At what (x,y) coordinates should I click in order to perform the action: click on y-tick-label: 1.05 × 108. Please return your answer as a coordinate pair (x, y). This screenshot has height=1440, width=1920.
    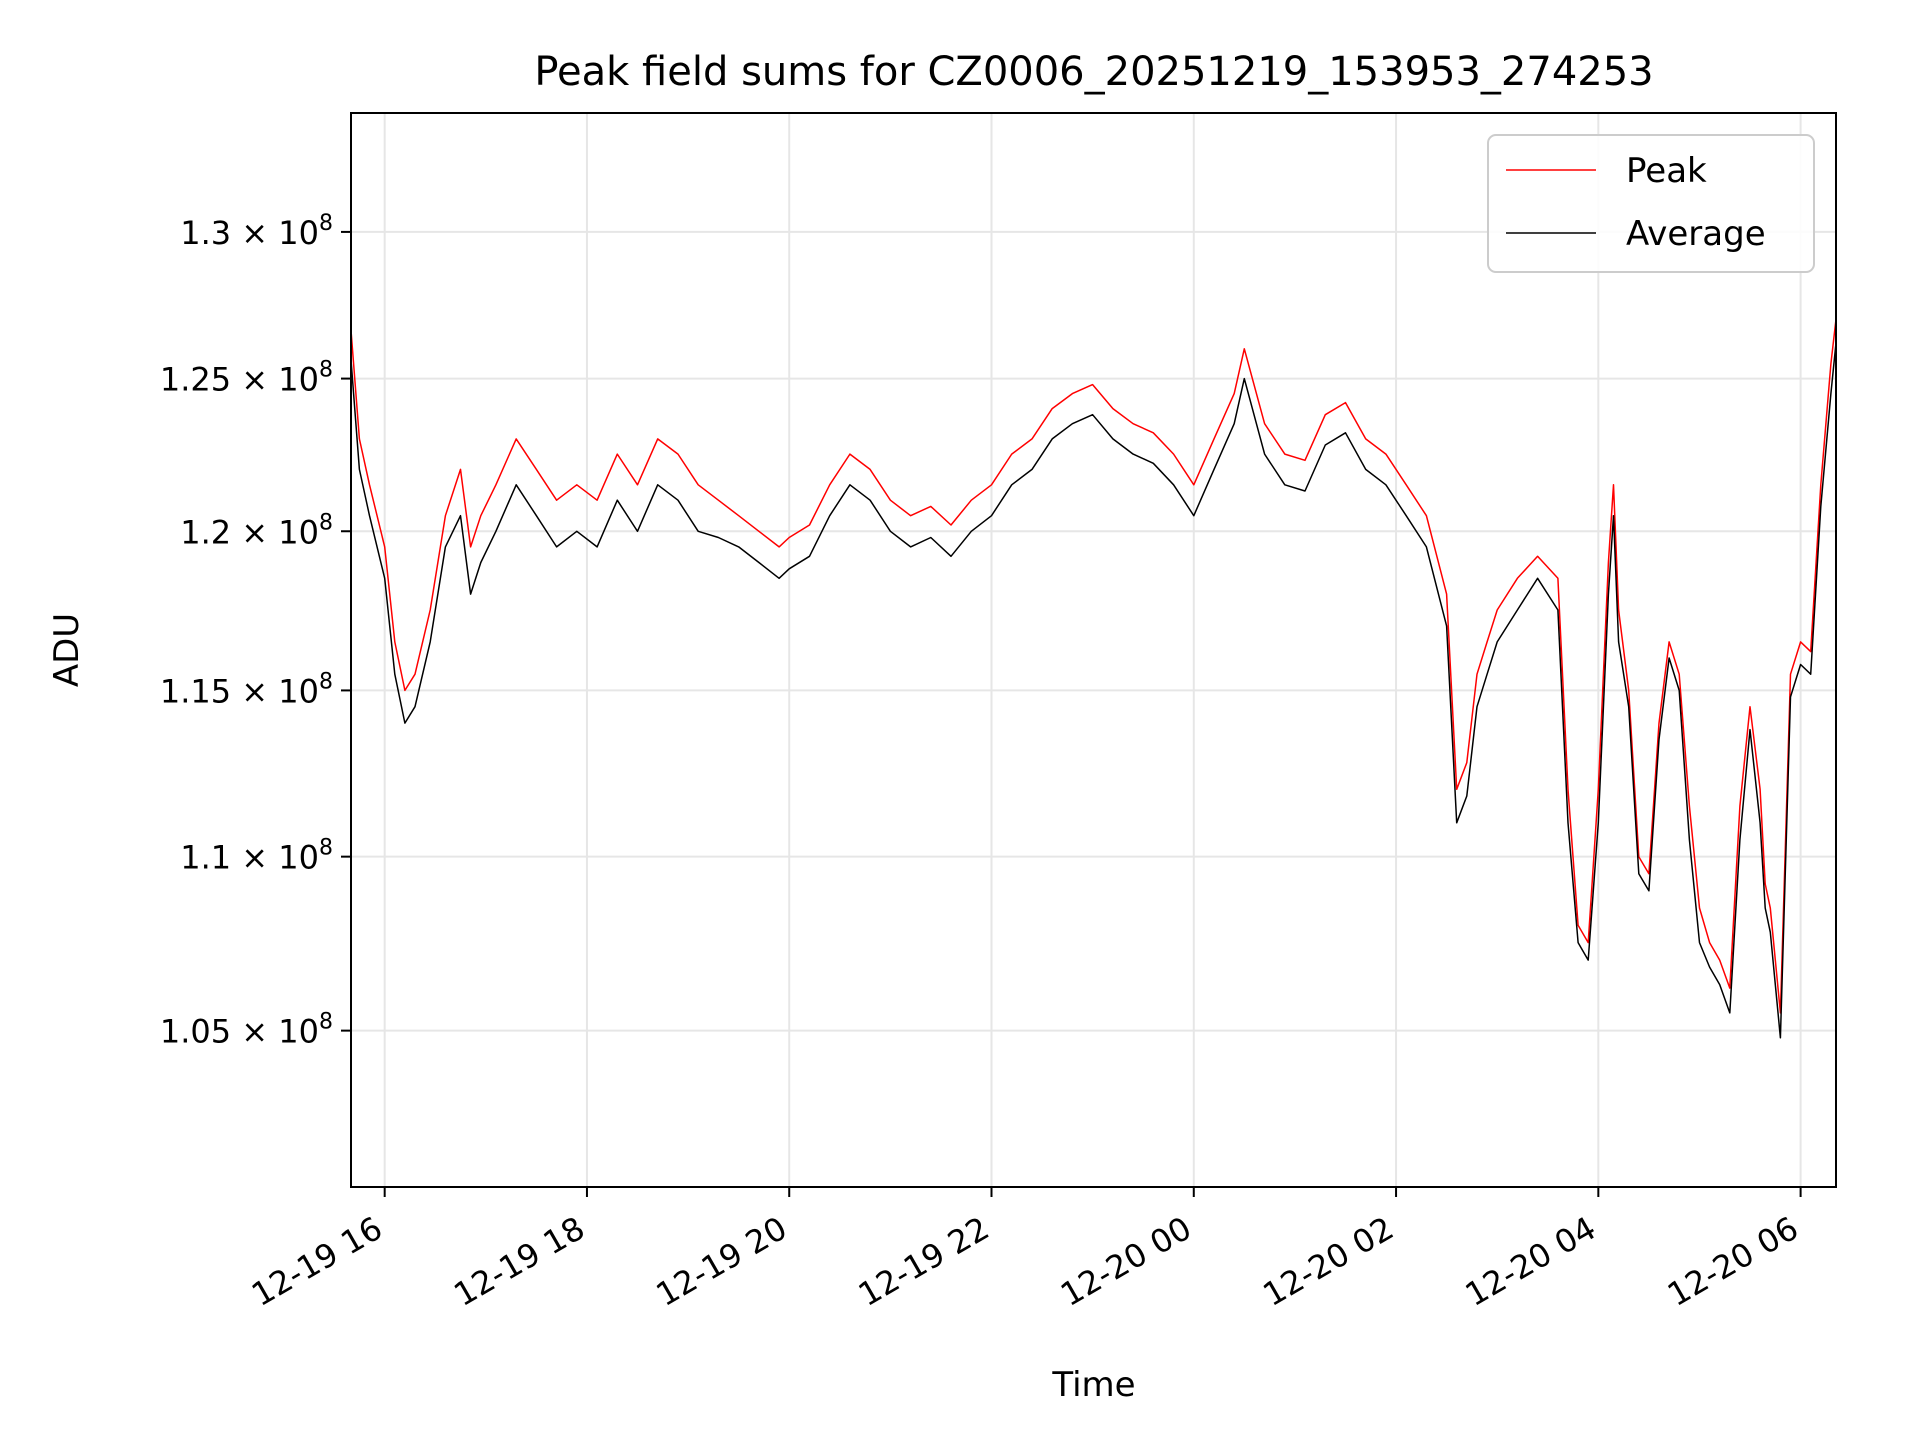
    Looking at the image, I should click on (246, 1030).